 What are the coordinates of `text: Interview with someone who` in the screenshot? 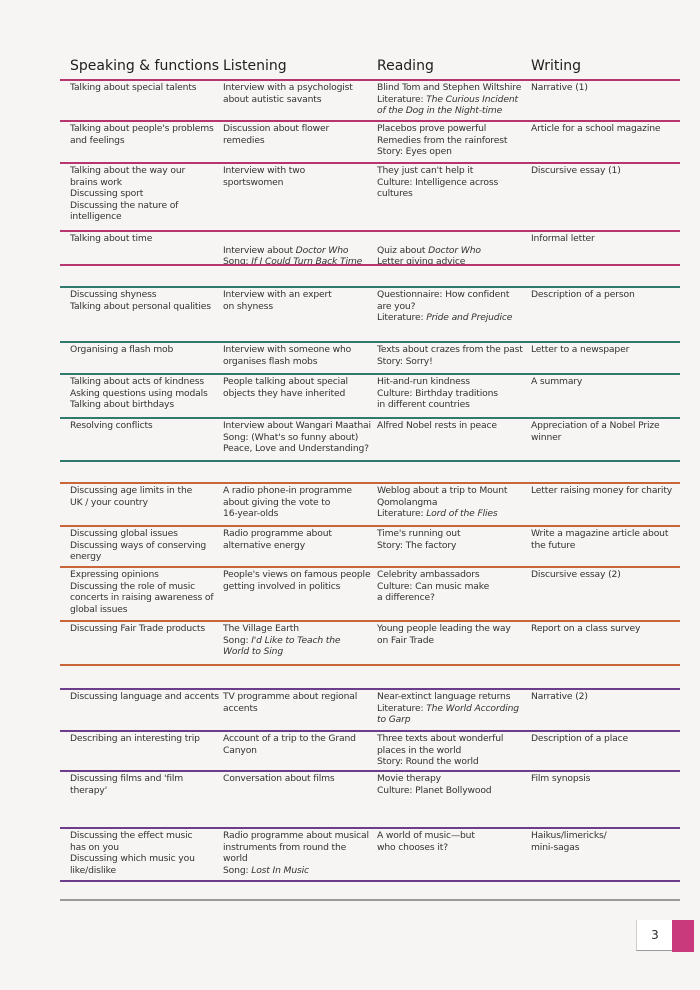 It's located at (287, 349).